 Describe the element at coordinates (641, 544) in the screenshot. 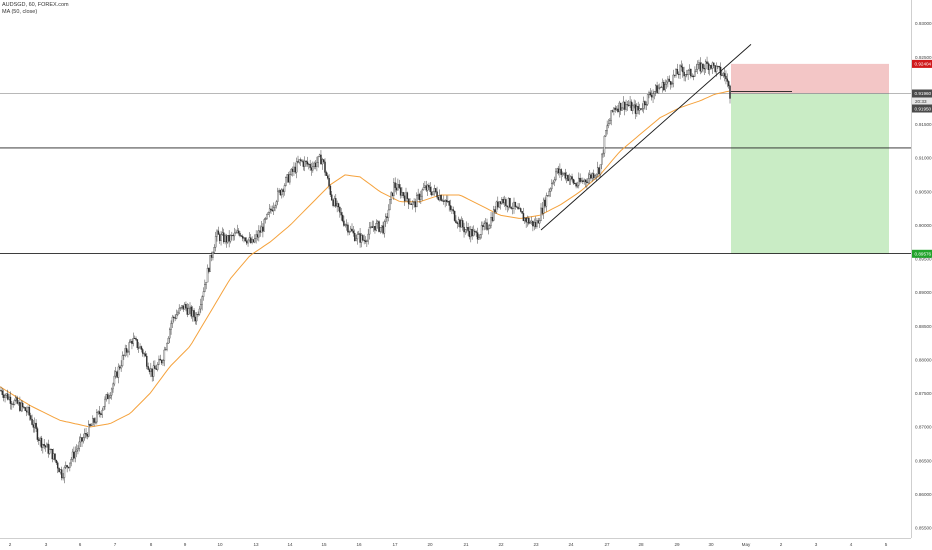

I see `x-tick-label: 28` at that location.